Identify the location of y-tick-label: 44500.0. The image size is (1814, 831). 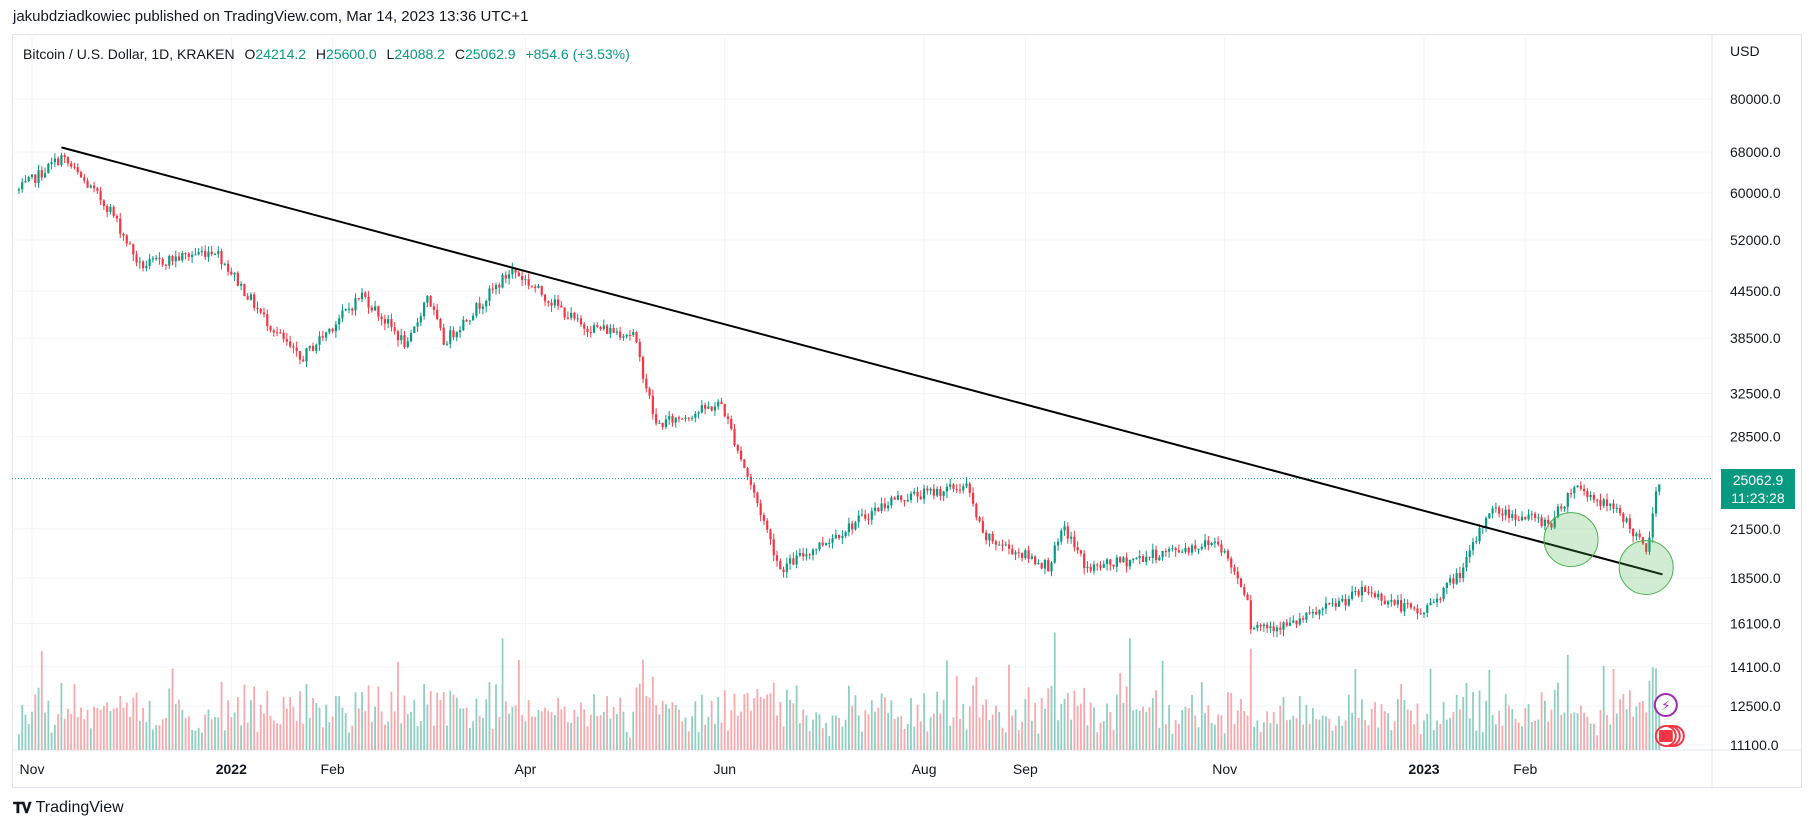
(1755, 291).